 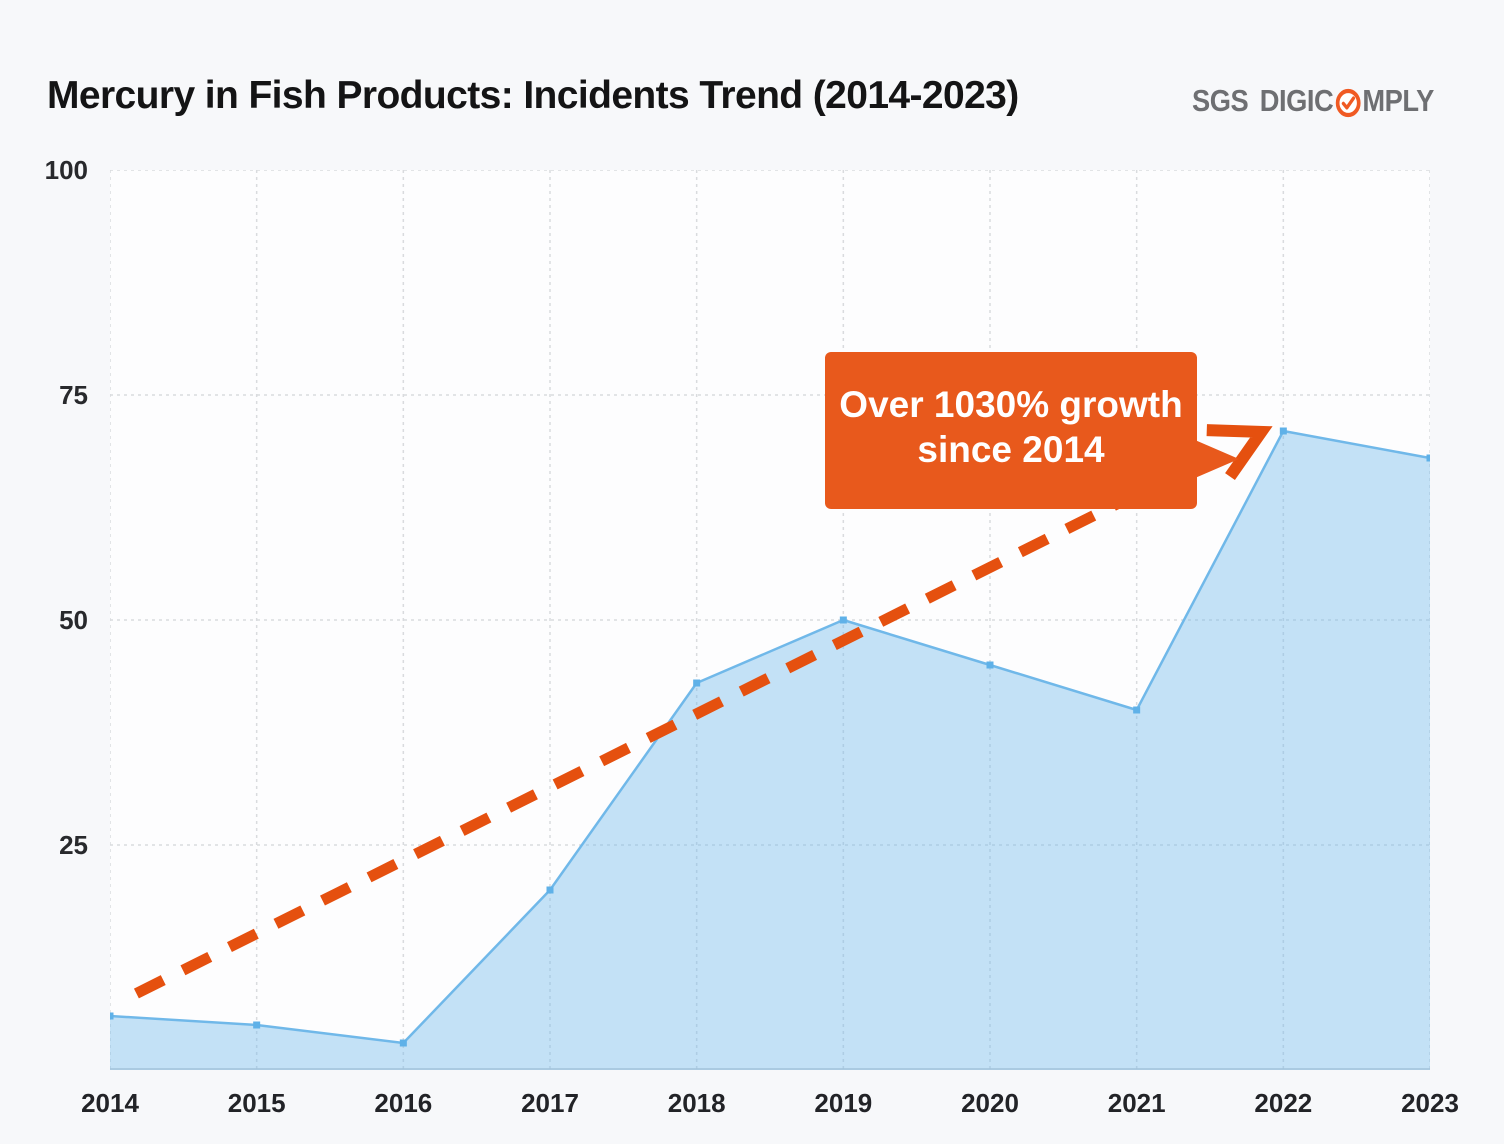 I want to click on x-tick-label: 2022, so click(x=1283, y=1103).